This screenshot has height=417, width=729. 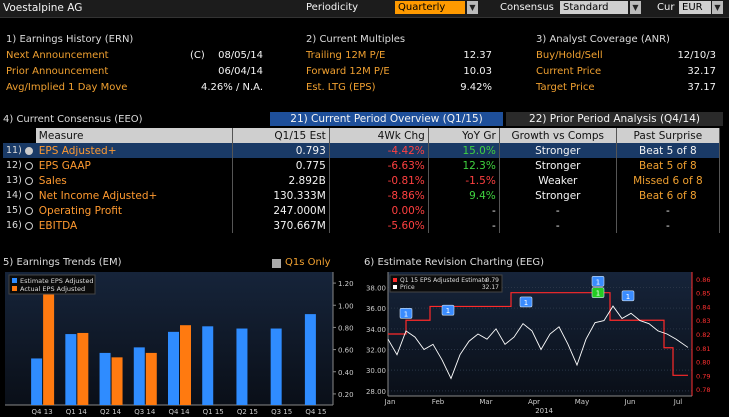 What do you see at coordinates (376, 351) in the screenshot?
I see `y-left-tick-label: 32.00` at bounding box center [376, 351].